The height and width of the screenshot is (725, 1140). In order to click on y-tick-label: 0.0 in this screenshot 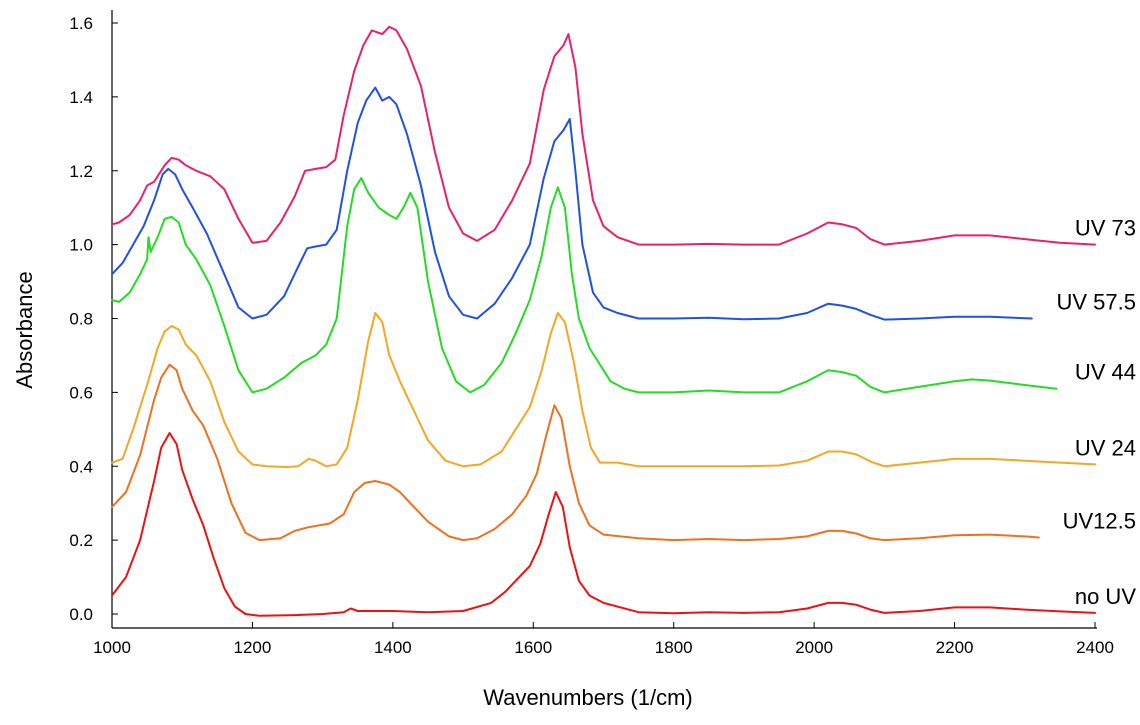, I will do `click(81, 614)`.